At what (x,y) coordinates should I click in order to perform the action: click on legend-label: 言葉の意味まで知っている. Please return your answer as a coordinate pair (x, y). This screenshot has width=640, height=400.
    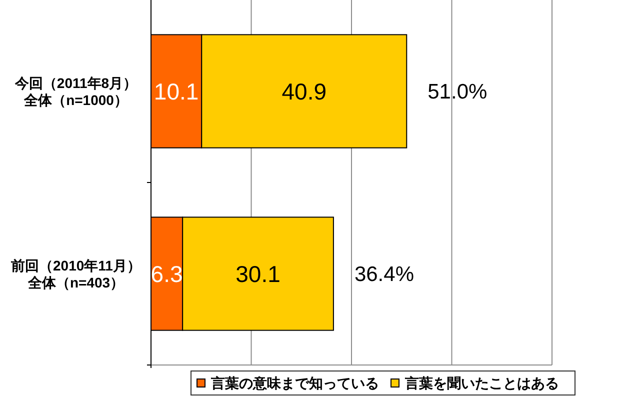
    Looking at the image, I should click on (294, 383).